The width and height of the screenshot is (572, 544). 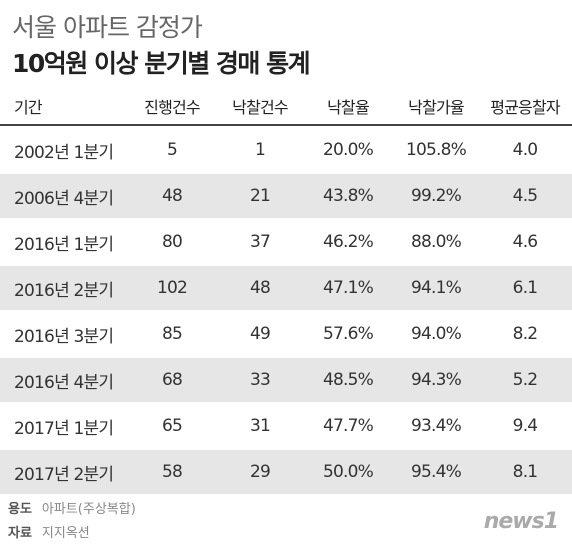 I want to click on table-cell: 50.0%, so click(x=348, y=472).